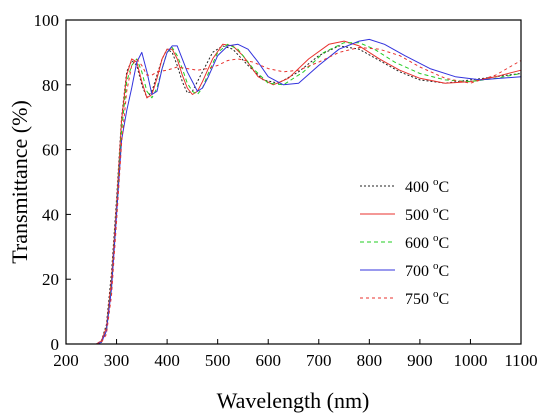  What do you see at coordinates (268, 360) in the screenshot?
I see `x-tick-label: 600` at bounding box center [268, 360].